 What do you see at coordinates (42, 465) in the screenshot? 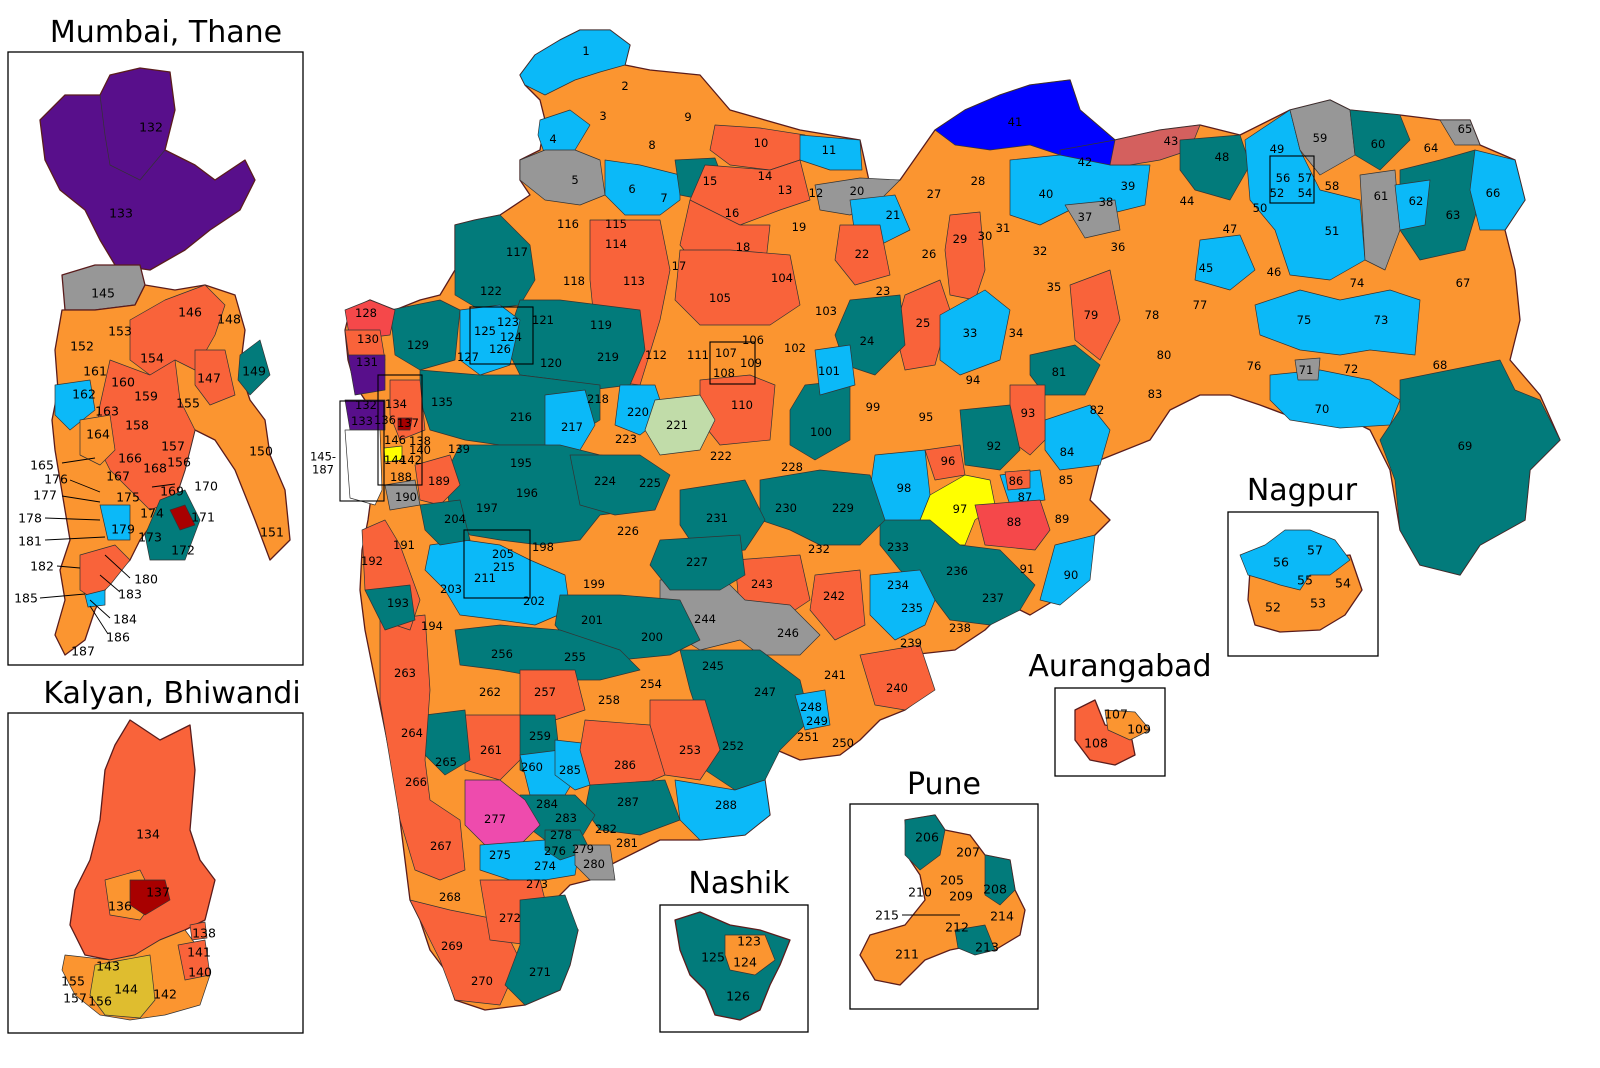
I see `region-label-165: 165` at bounding box center [42, 465].